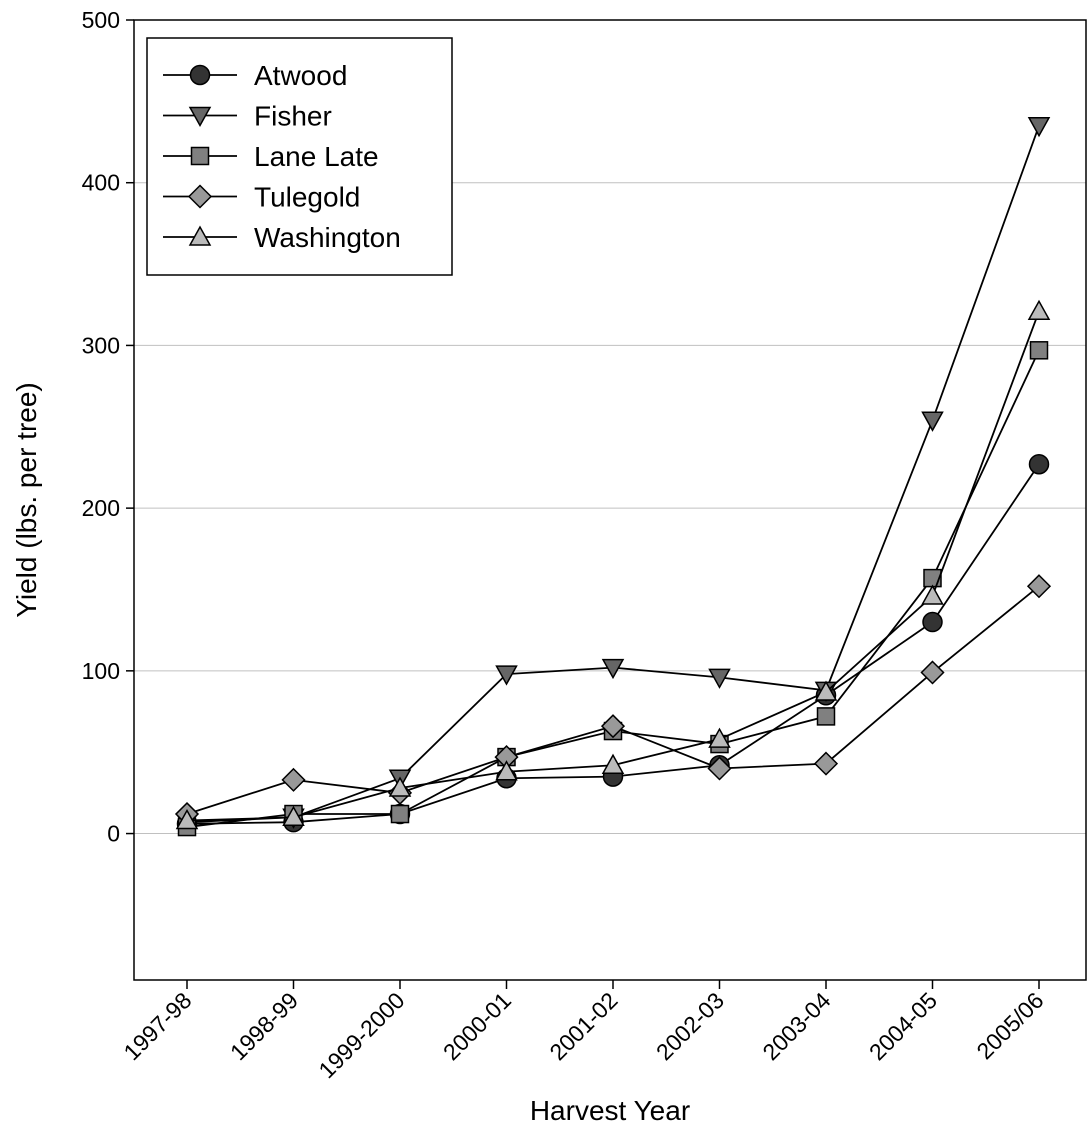 The height and width of the screenshot is (1130, 1089). I want to click on legend-label: Washington, so click(327, 237).